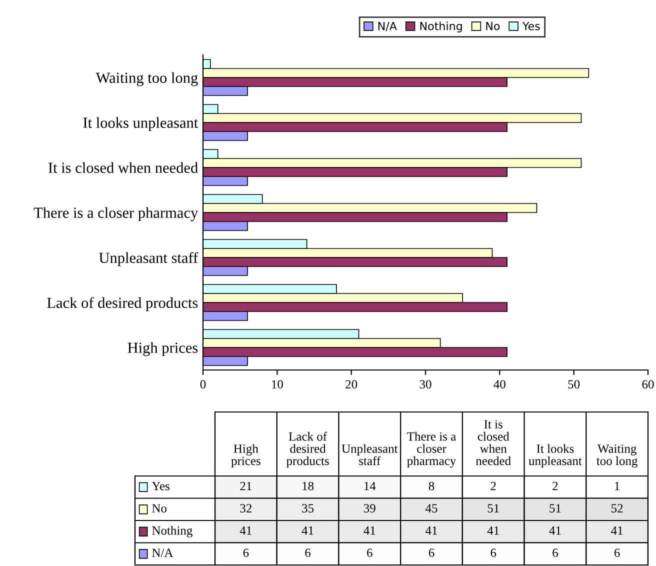  What do you see at coordinates (122, 304) in the screenshot?
I see `y-tick-label: Lack of desired products` at bounding box center [122, 304].